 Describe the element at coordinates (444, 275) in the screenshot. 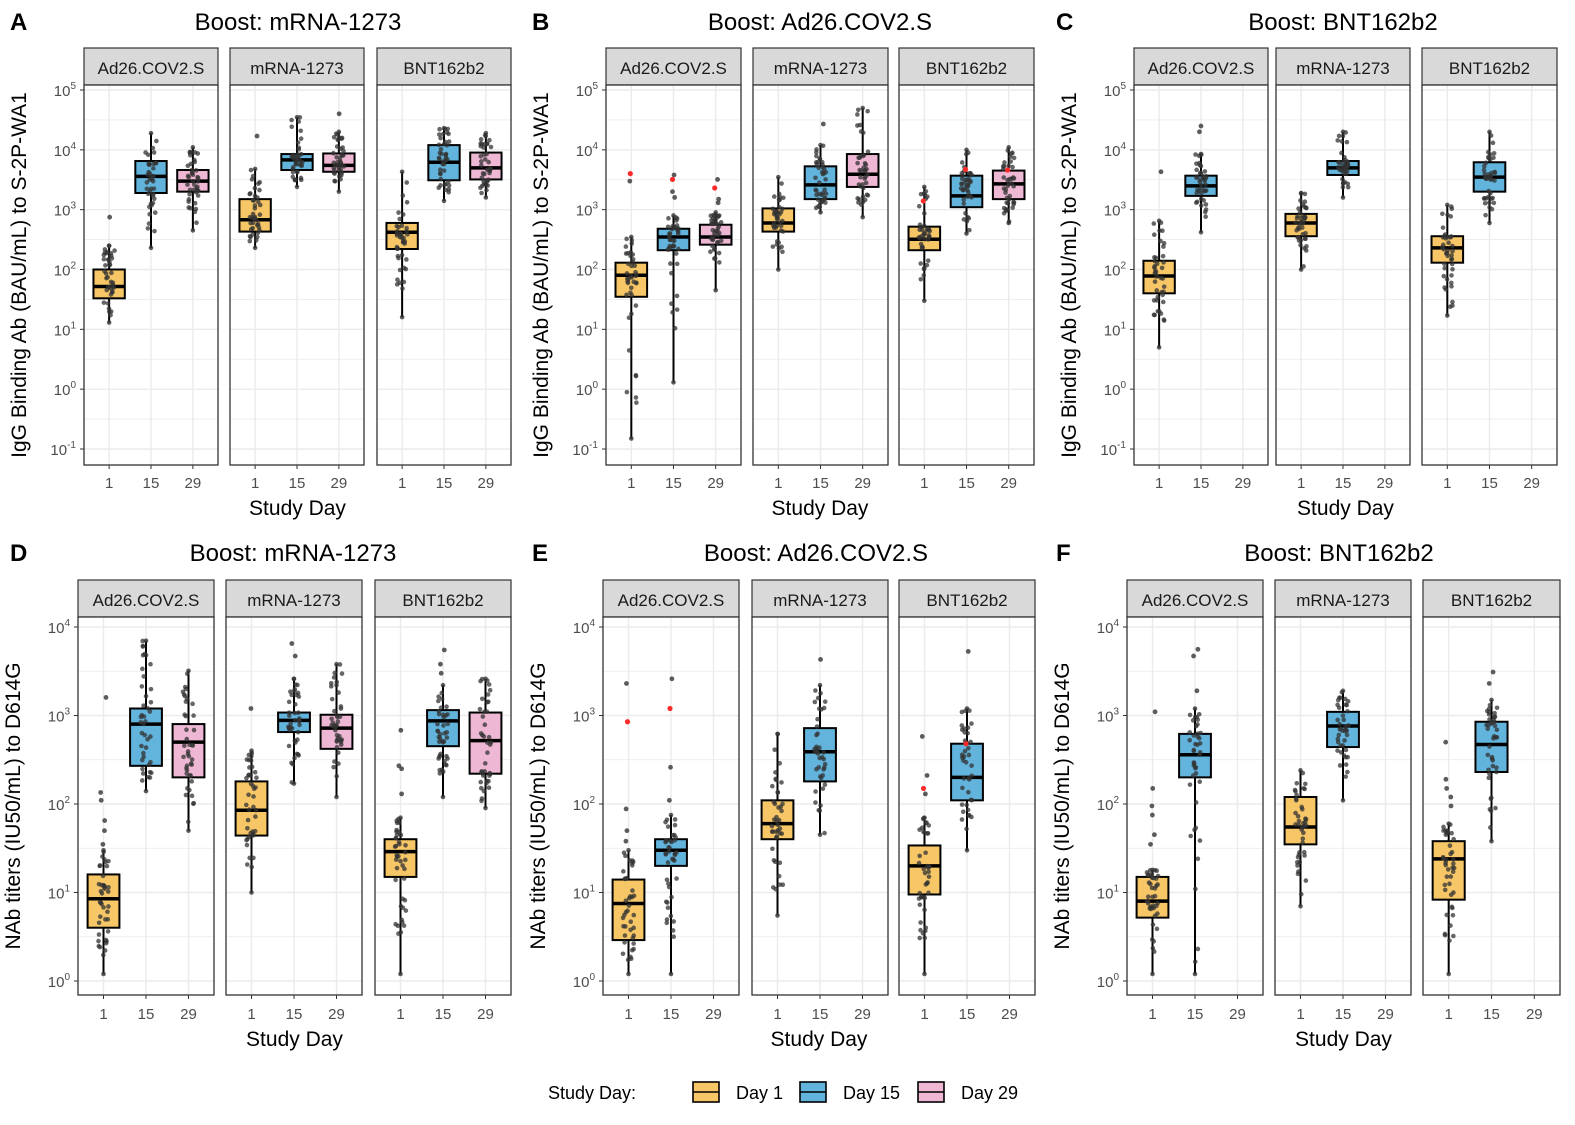

I see `panel-border` at that location.